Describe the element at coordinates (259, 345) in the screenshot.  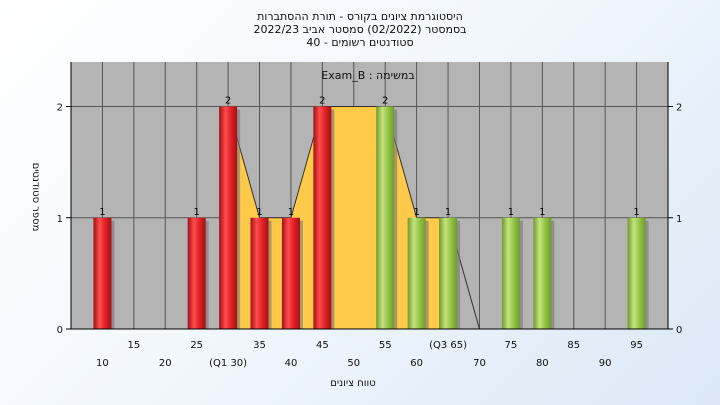
I see `x-tick-label-upper-2: 35` at that location.